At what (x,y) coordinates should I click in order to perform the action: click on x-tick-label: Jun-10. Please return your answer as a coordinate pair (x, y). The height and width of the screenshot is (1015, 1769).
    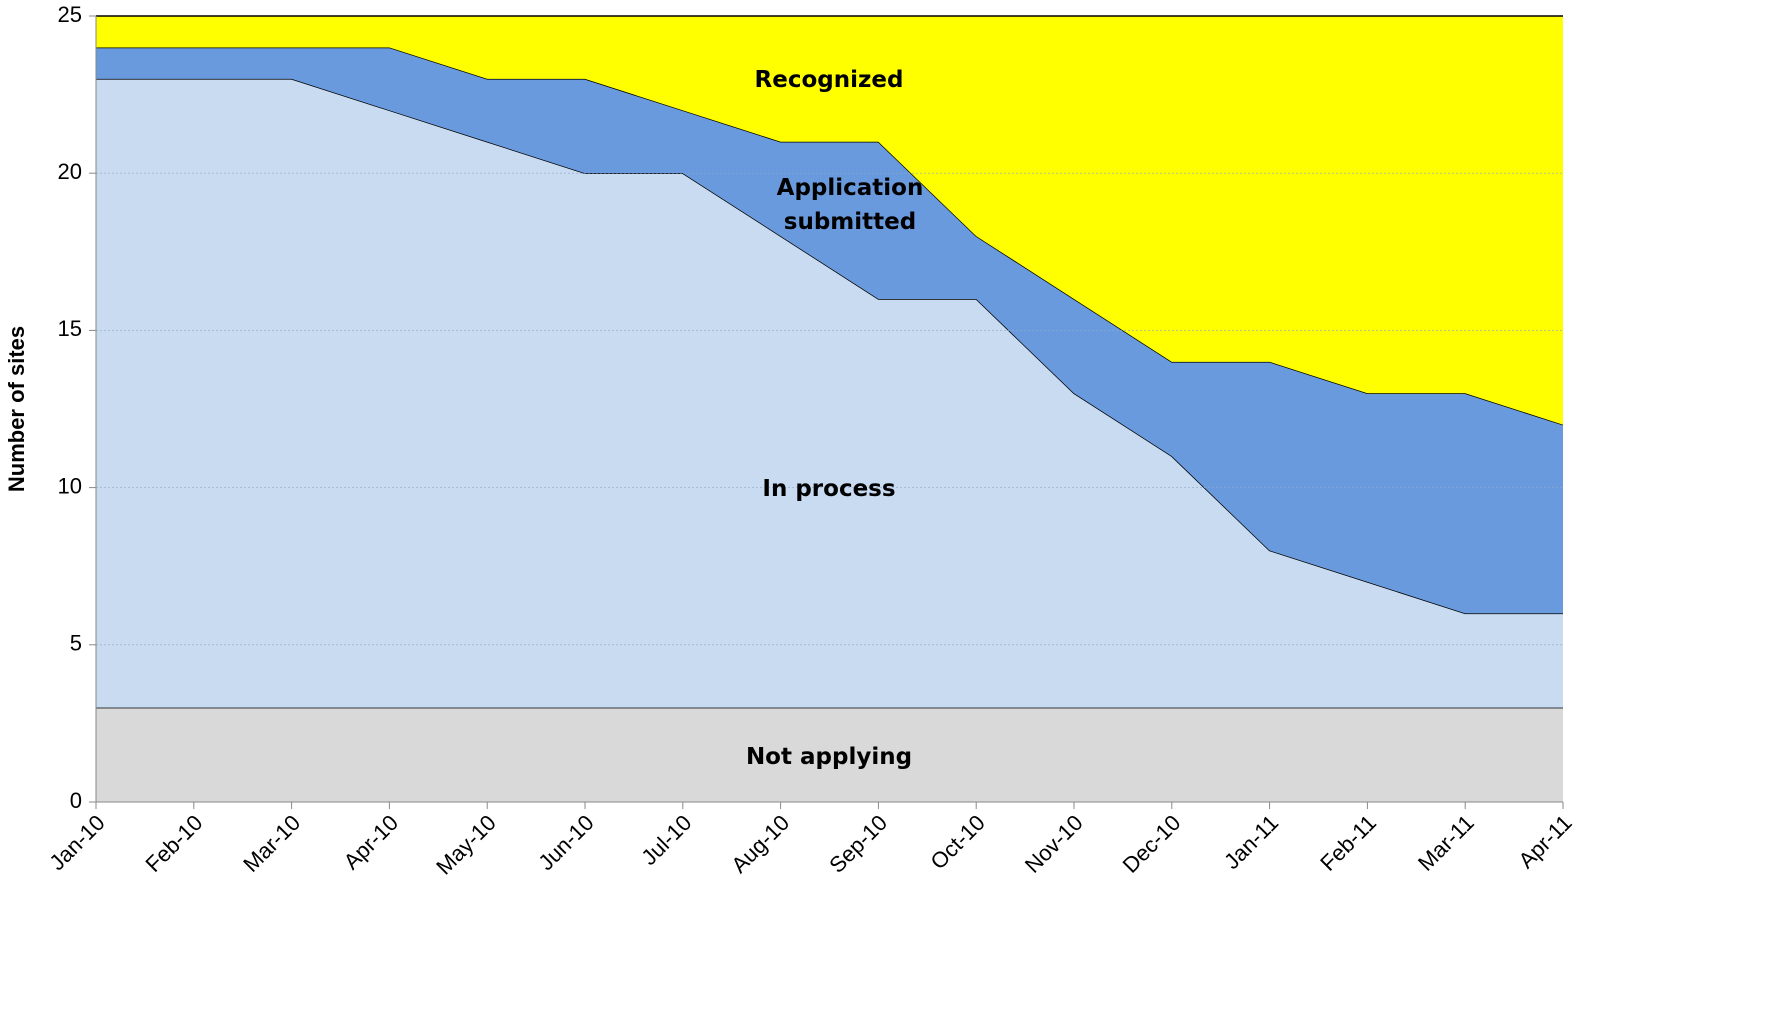
    Looking at the image, I should click on (565, 842).